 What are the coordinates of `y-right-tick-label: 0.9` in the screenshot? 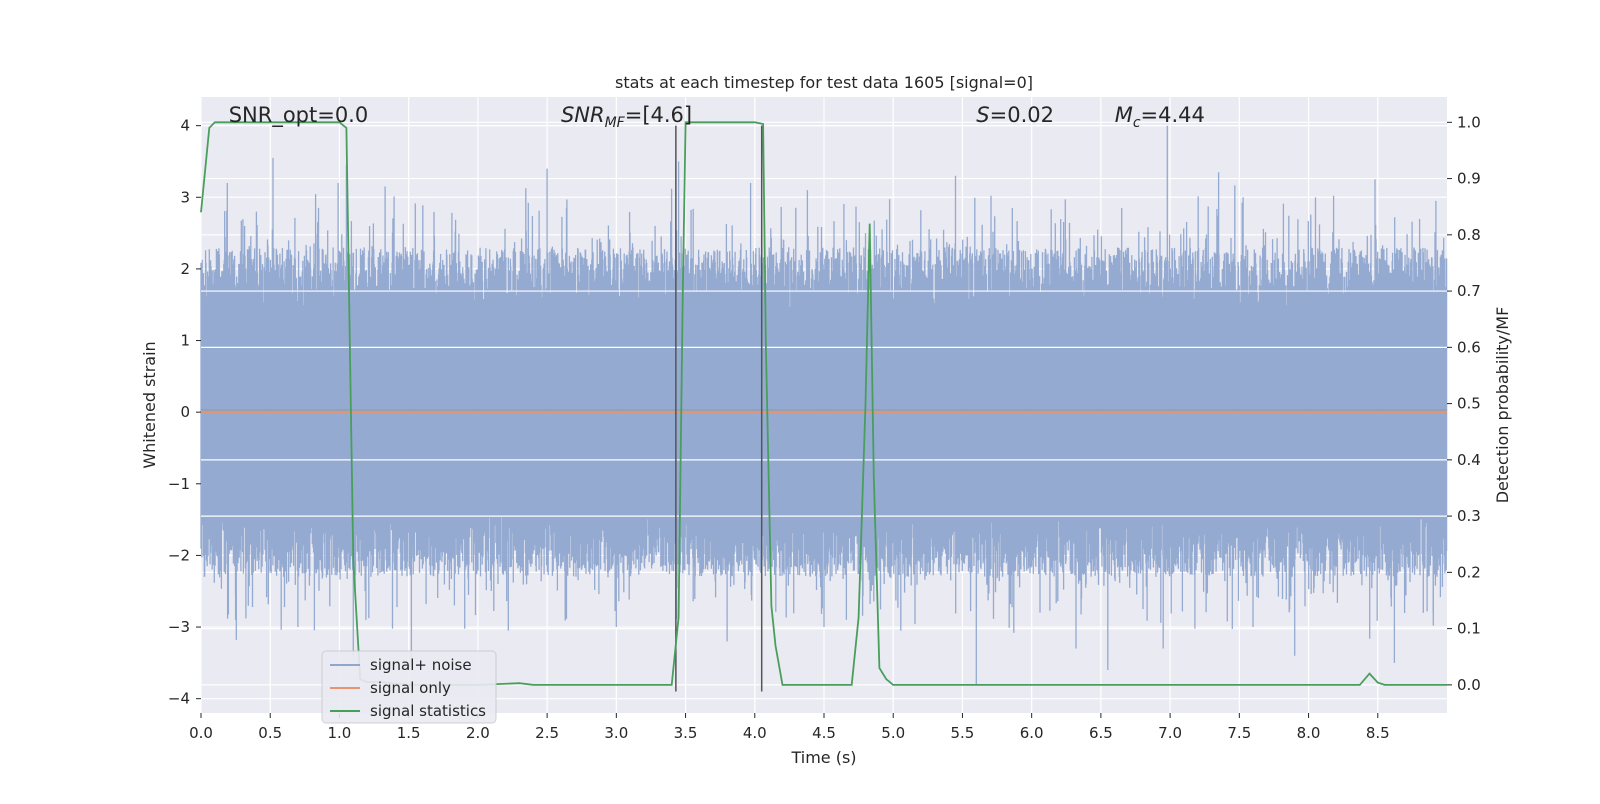 It's located at (1469, 179).